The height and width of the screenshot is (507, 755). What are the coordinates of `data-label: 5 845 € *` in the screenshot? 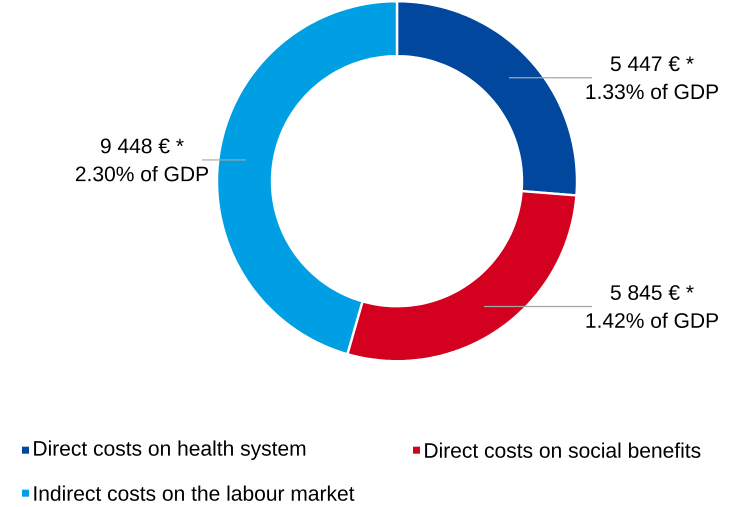 It's located at (652, 292).